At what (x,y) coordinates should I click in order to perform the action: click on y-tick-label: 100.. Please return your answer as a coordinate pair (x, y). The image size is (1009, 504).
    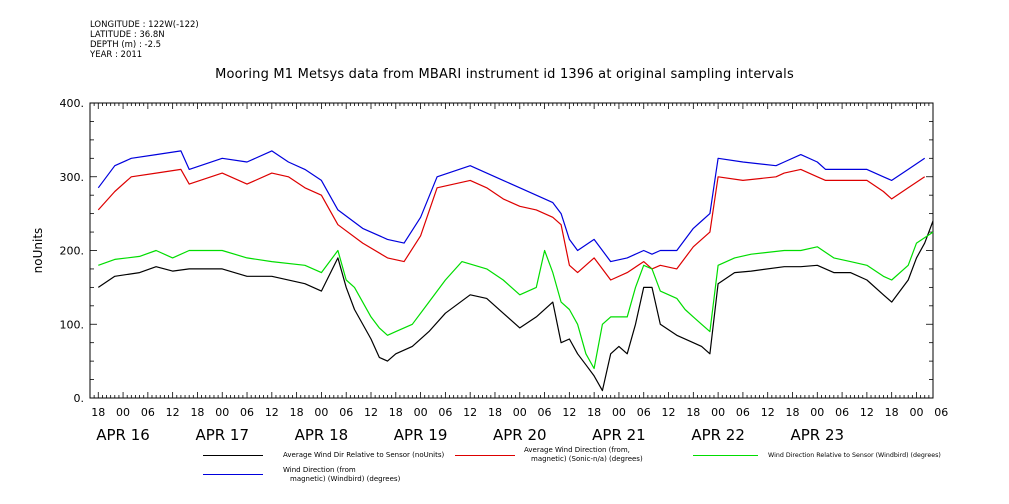
    Looking at the image, I should click on (72, 324).